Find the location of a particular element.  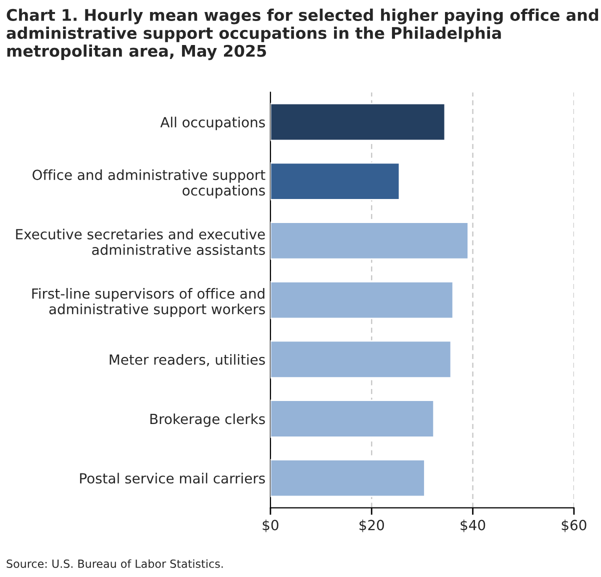

y-tick-label: Postal service mail carriers is located at coordinates (172, 478).